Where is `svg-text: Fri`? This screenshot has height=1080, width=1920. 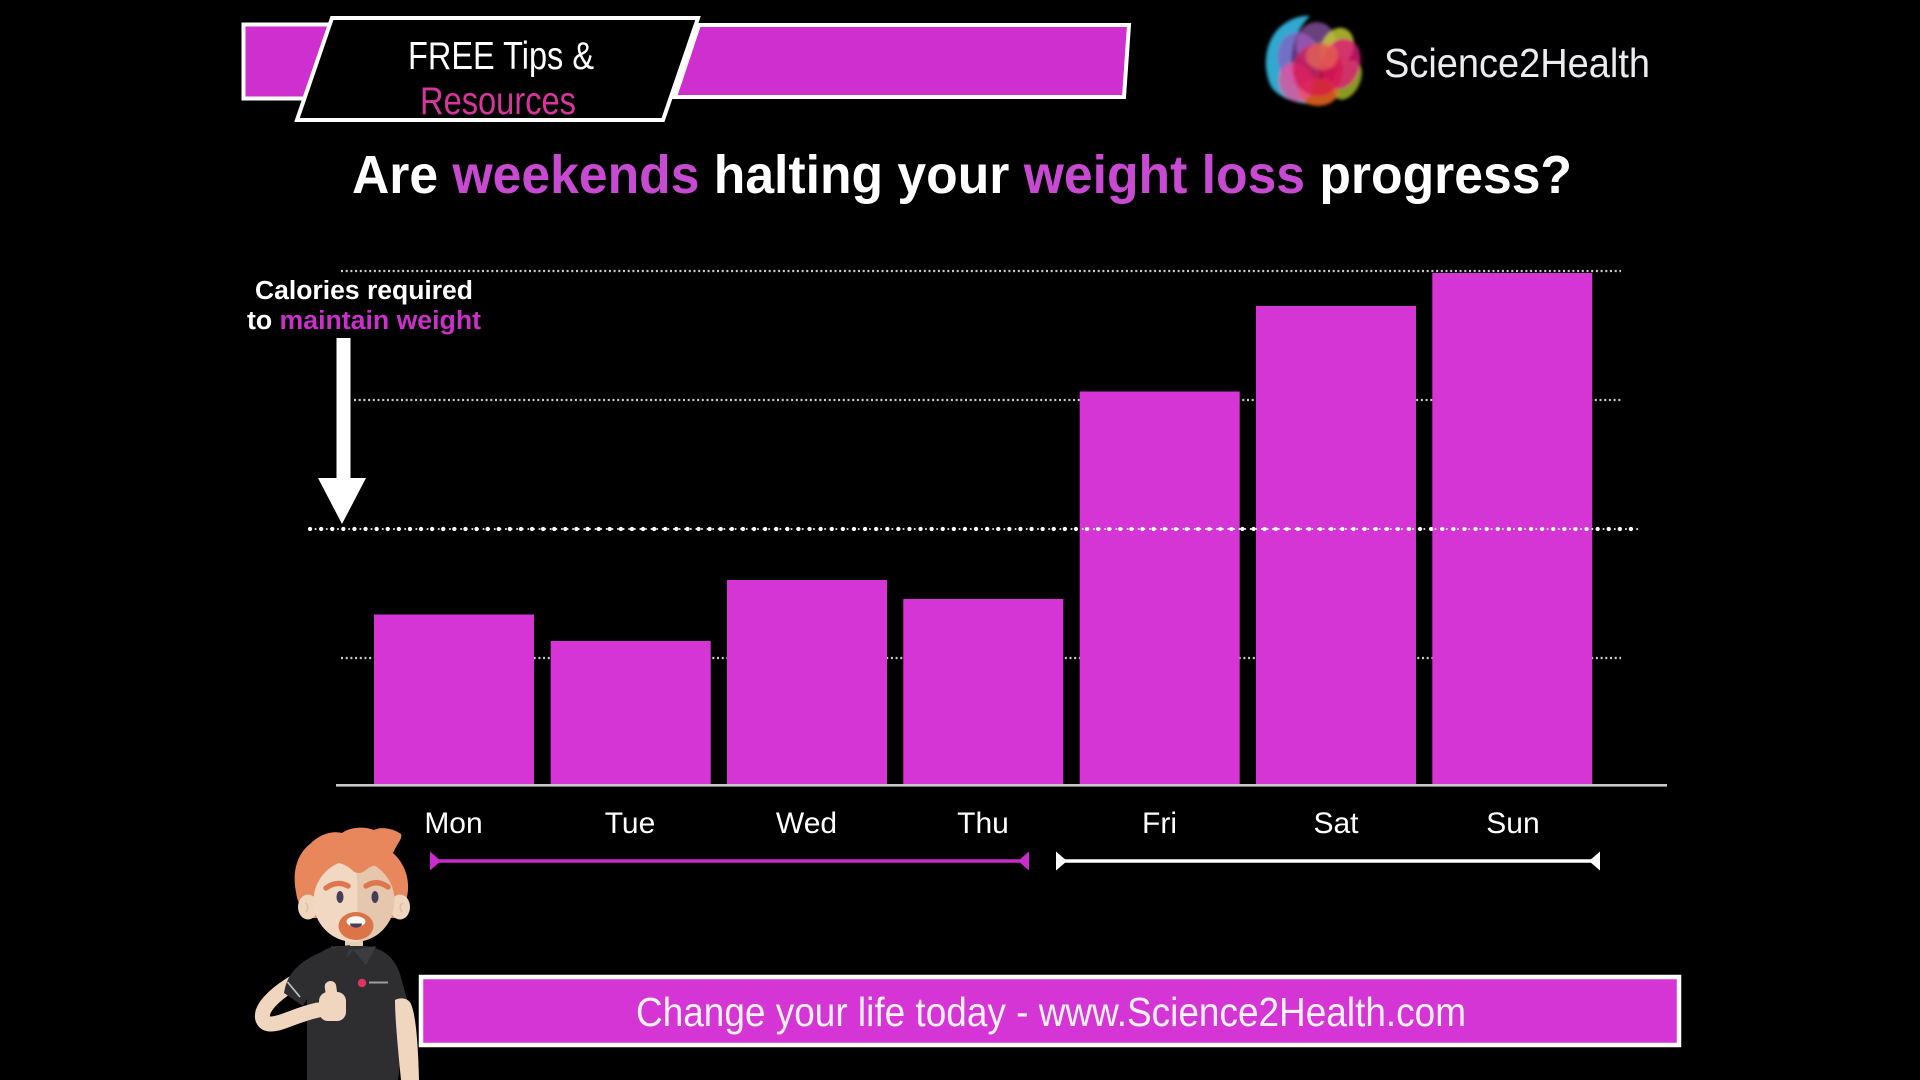
svg-text: Fri is located at coordinates (1159, 823).